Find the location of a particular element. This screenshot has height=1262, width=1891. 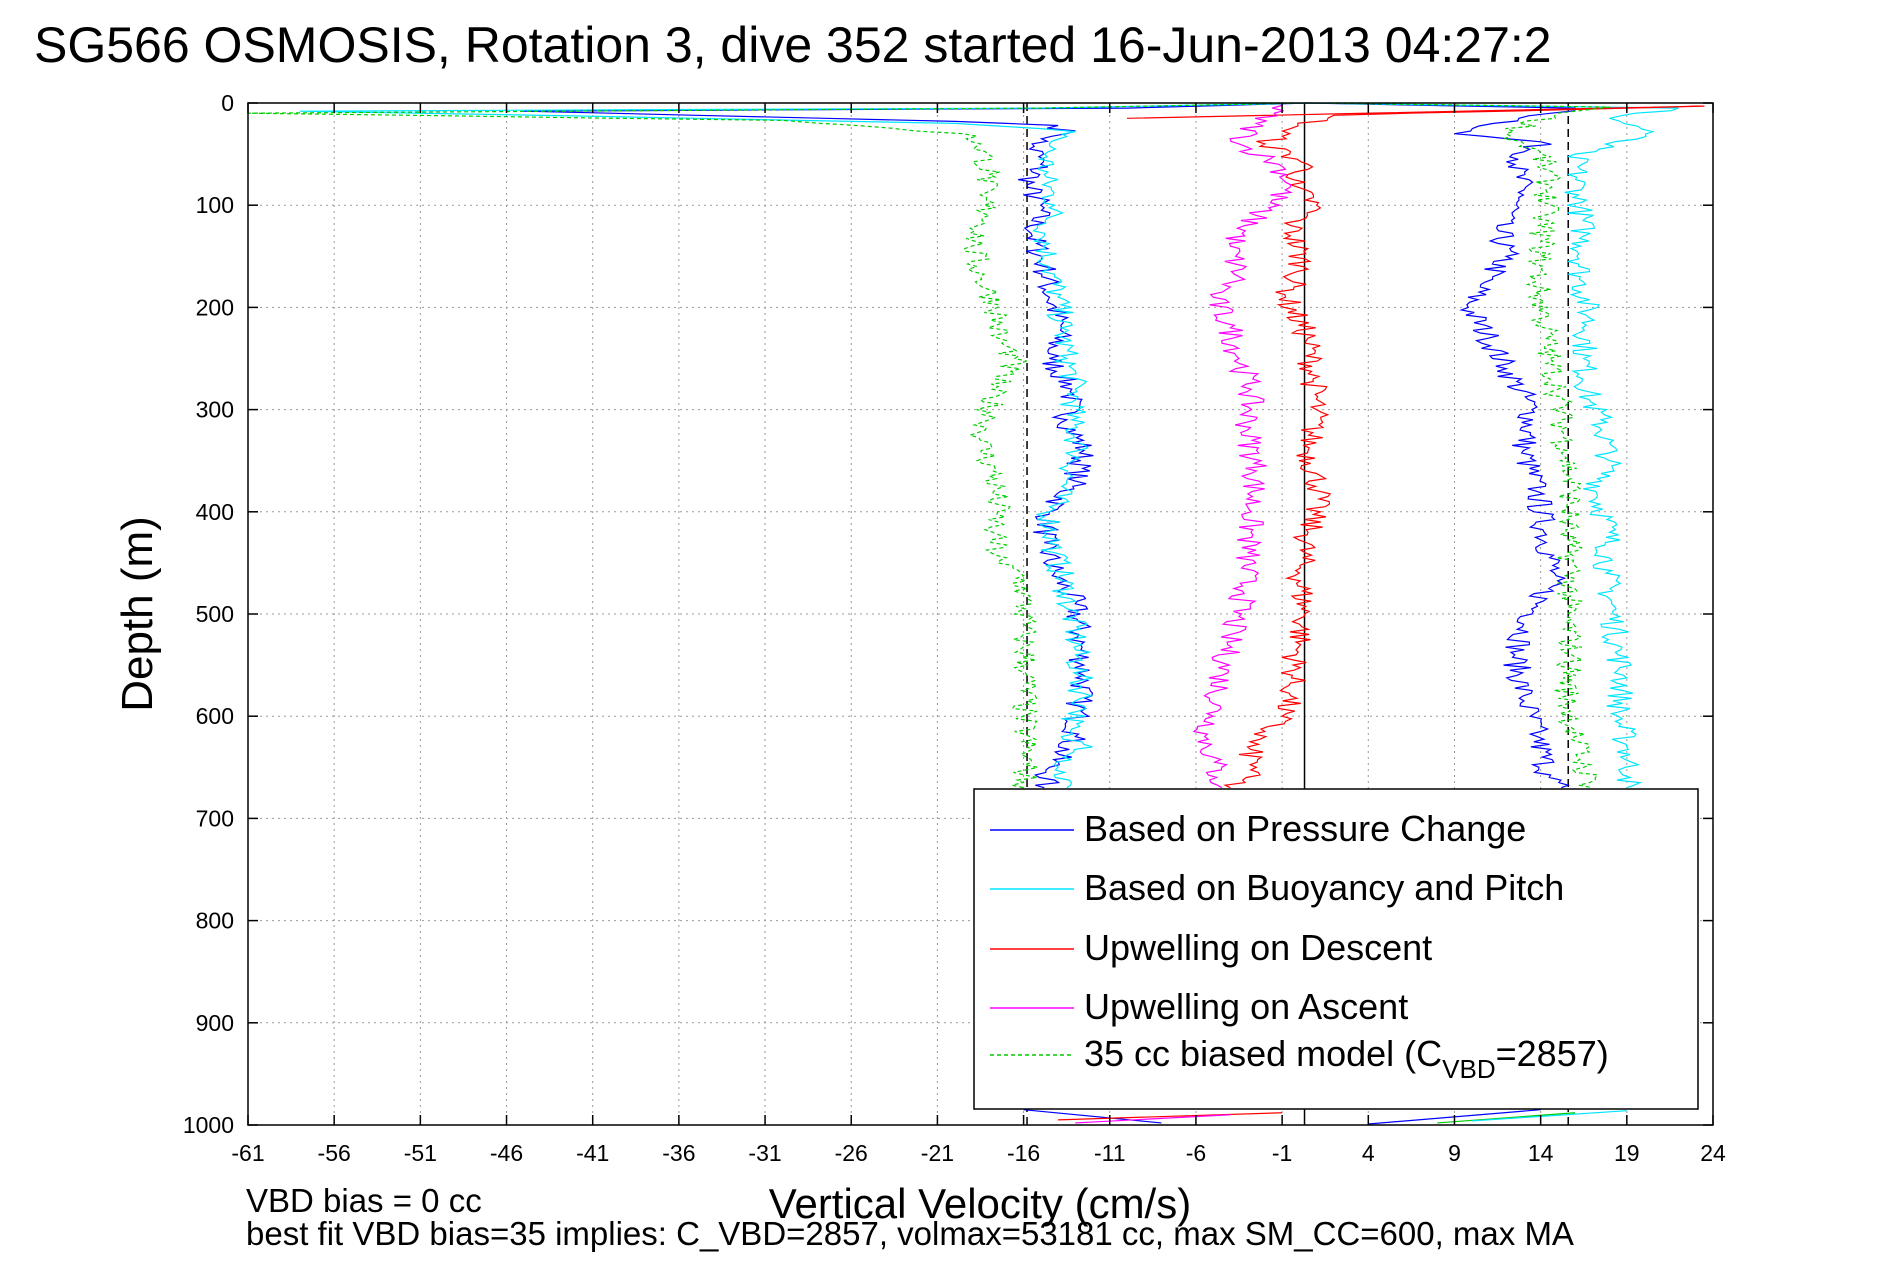

x-tick-label: 24 is located at coordinates (1713, 1153).